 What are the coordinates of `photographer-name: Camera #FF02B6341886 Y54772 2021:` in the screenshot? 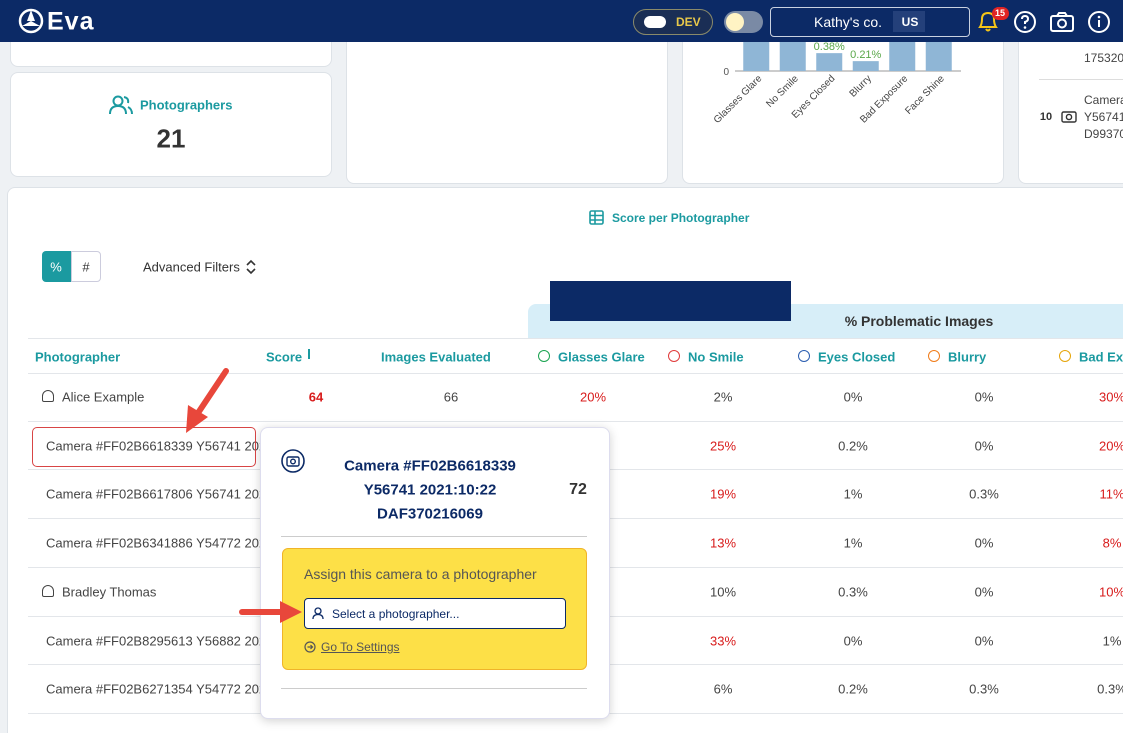 It's located at (162, 543).